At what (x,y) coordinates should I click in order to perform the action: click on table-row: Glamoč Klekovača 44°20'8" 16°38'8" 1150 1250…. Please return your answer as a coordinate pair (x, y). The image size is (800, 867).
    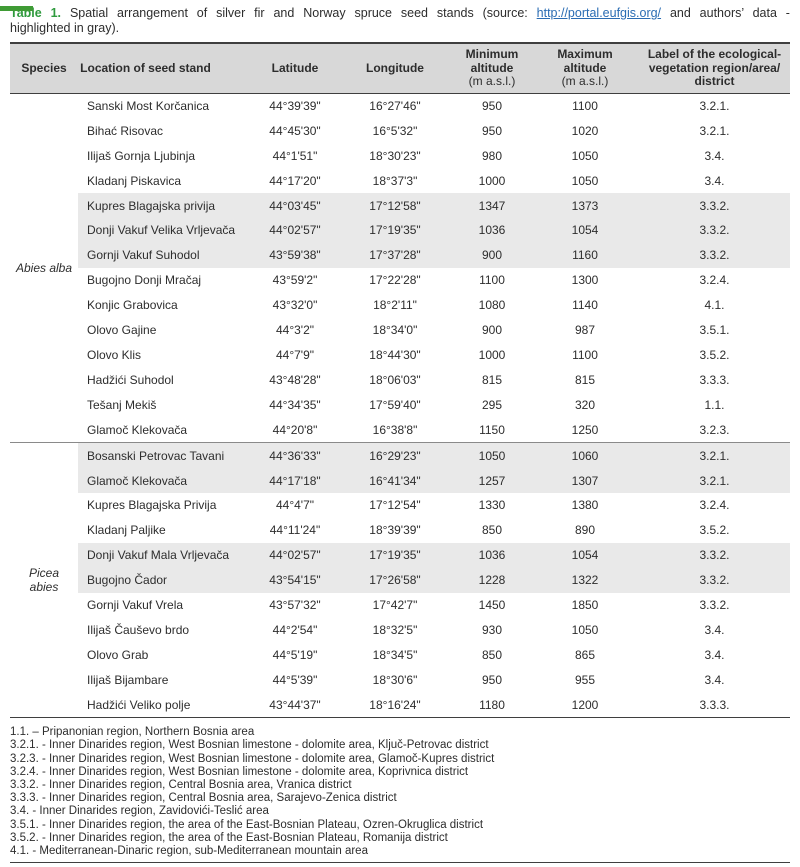
    Looking at the image, I should click on (434, 429).